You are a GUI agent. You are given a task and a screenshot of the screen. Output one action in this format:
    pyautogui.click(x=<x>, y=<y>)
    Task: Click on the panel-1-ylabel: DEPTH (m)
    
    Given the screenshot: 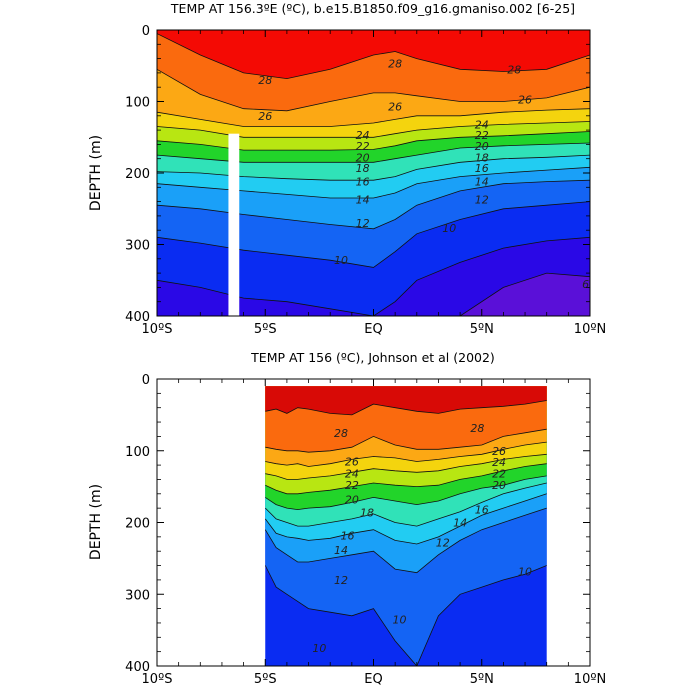 What is the action you would take?
    pyautogui.click(x=96, y=173)
    